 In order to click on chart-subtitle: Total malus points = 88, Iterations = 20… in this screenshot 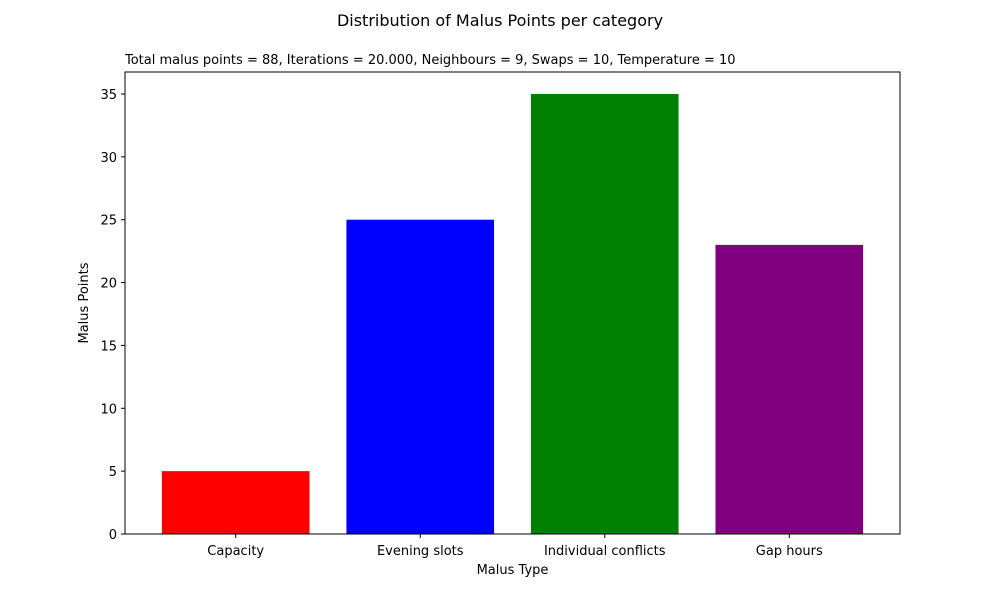, I will do `click(430, 60)`.